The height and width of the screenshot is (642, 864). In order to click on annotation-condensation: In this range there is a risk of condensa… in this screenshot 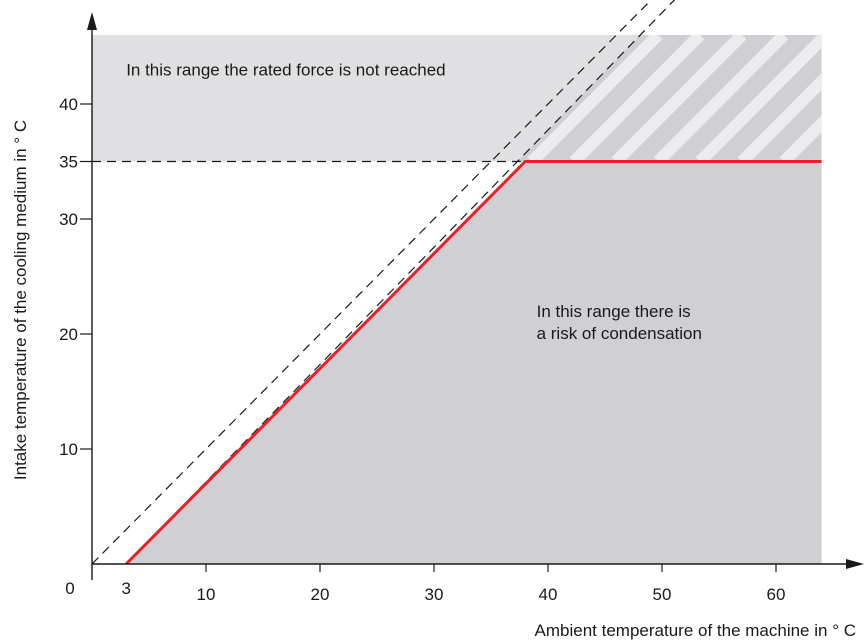, I will do `click(619, 322)`.